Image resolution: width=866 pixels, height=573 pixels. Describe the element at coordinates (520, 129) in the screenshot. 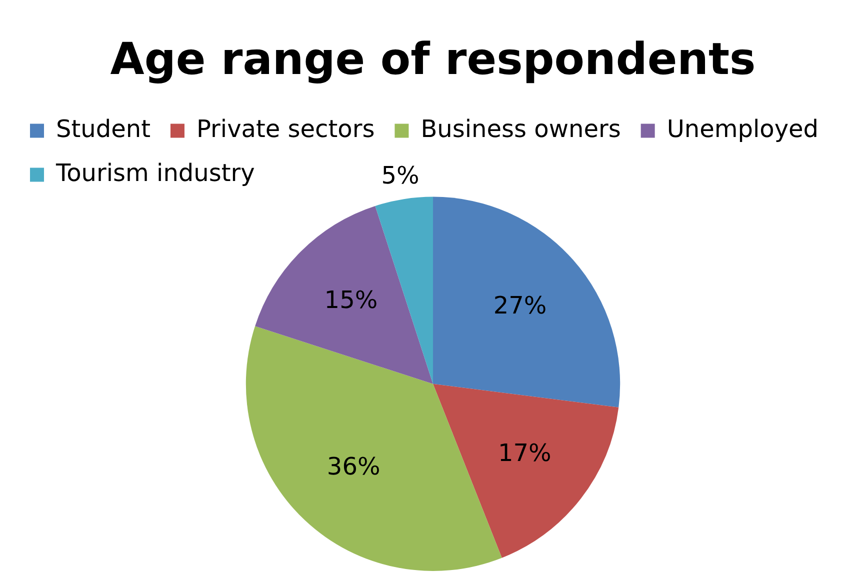

I see `legend-label: Business owners` at that location.